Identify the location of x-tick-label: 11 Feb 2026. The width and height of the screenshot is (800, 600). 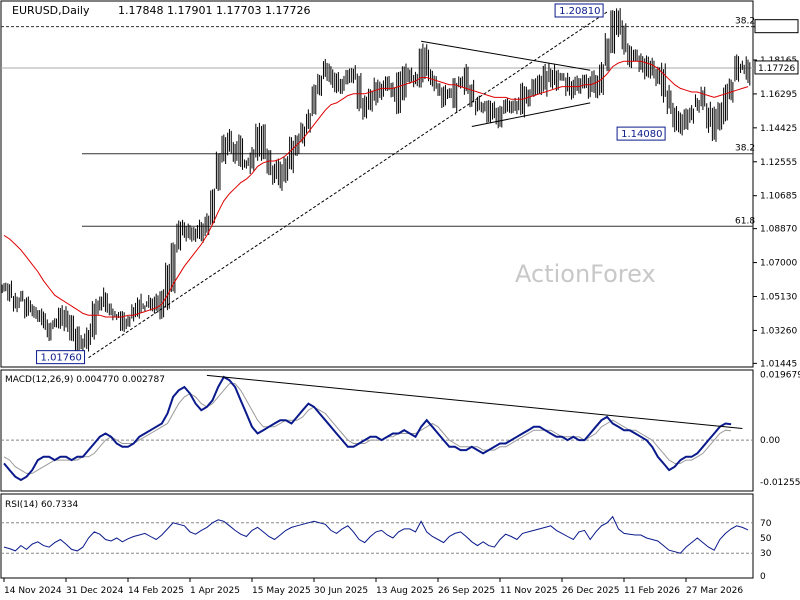
(652, 591).